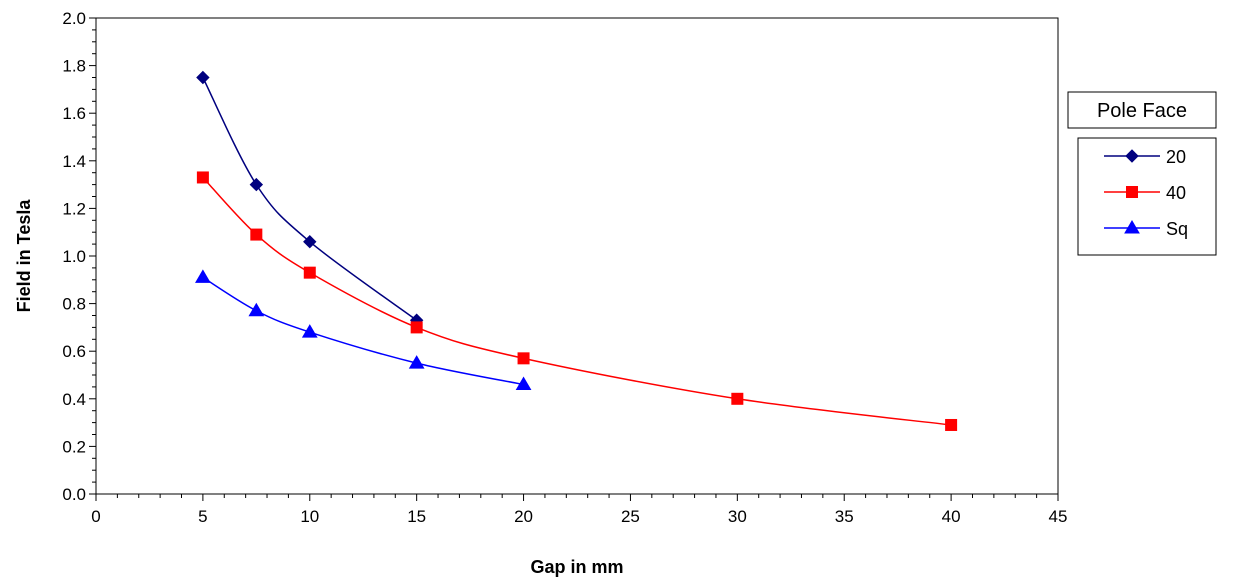 The image size is (1238, 588). What do you see at coordinates (74, 18) in the screenshot?
I see `y-tick-label: 2.0` at bounding box center [74, 18].